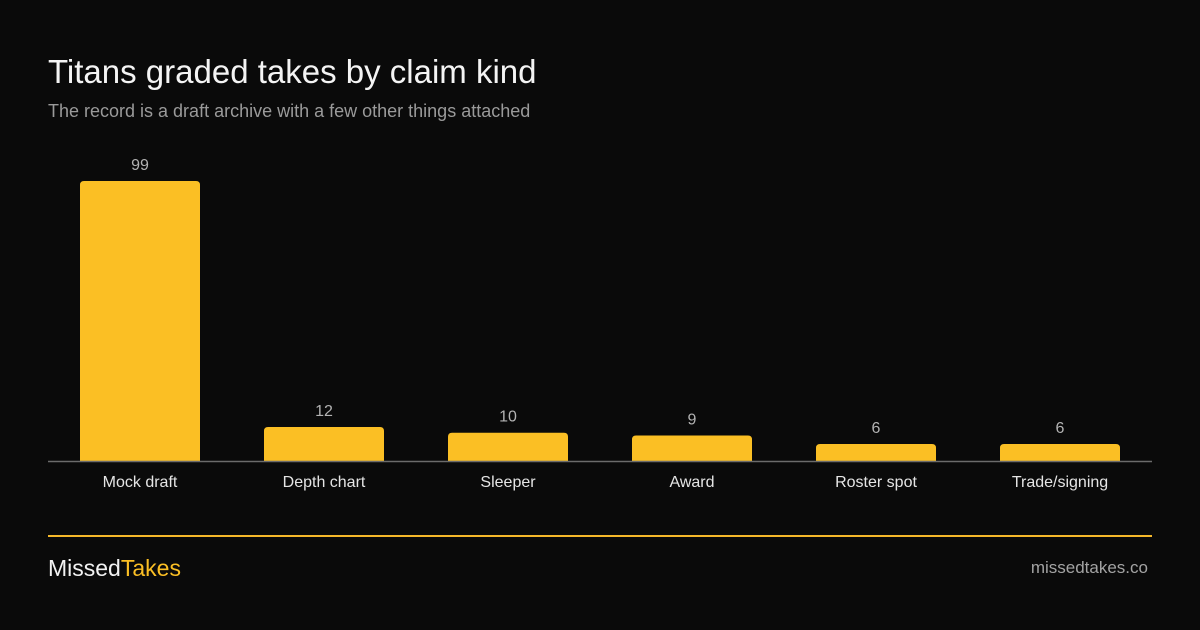 The image size is (1200, 630). What do you see at coordinates (140, 482) in the screenshot?
I see `x-tick-label: Mock draft` at bounding box center [140, 482].